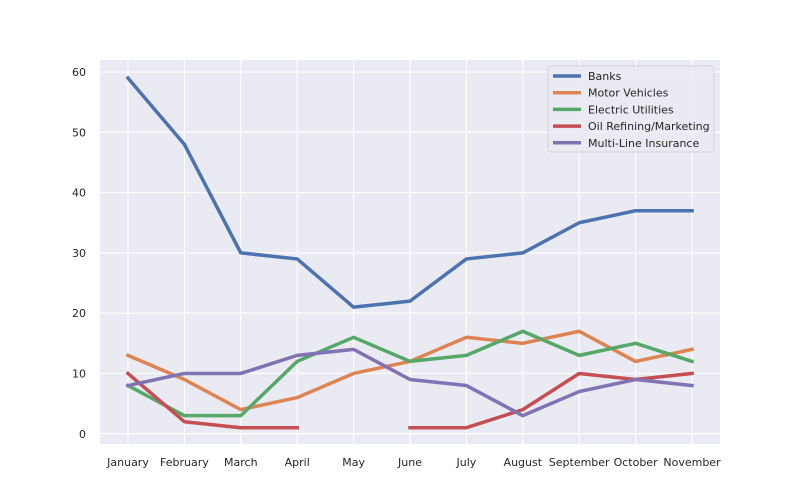 The image size is (800, 500). Describe the element at coordinates (692, 462) in the screenshot. I see `x-tick-label: November` at that location.